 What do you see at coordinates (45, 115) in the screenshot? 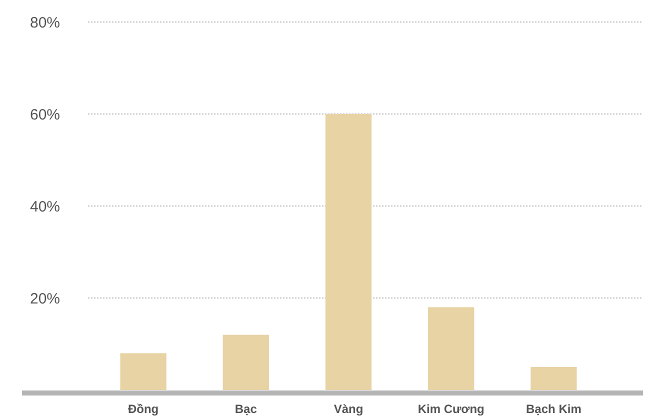
I see `y-tick-label: 60%` at bounding box center [45, 115].